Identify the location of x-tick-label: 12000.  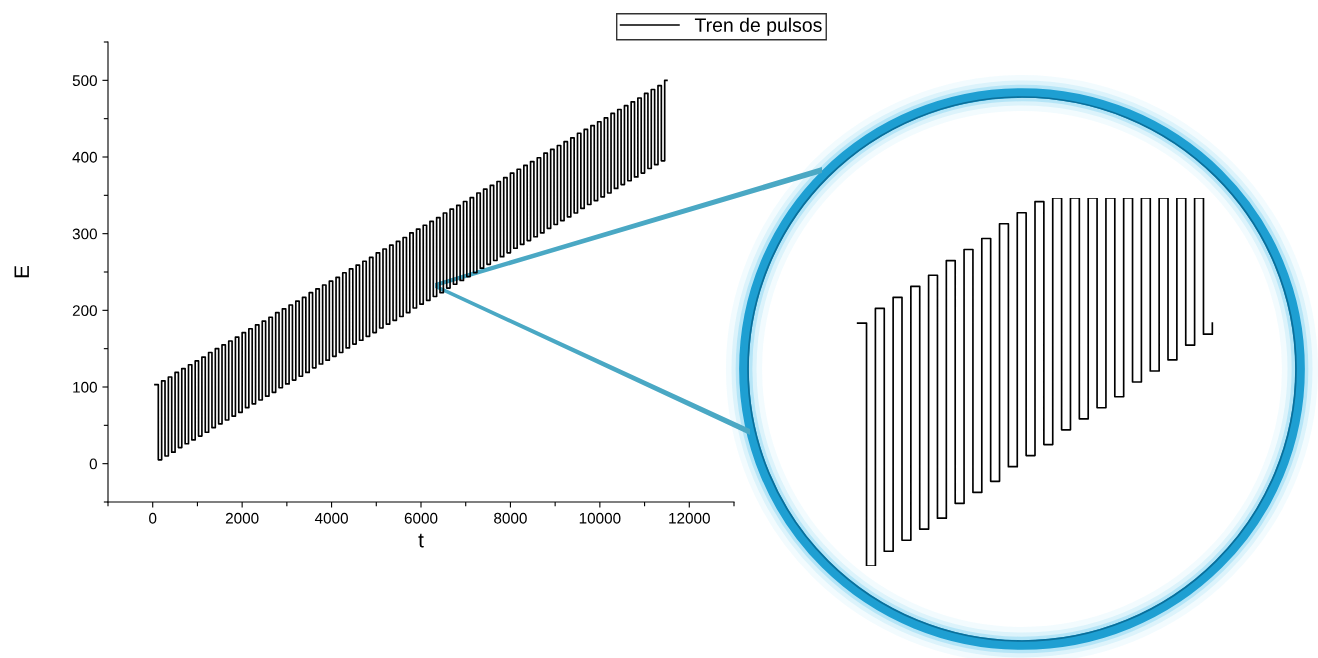
(689, 518).